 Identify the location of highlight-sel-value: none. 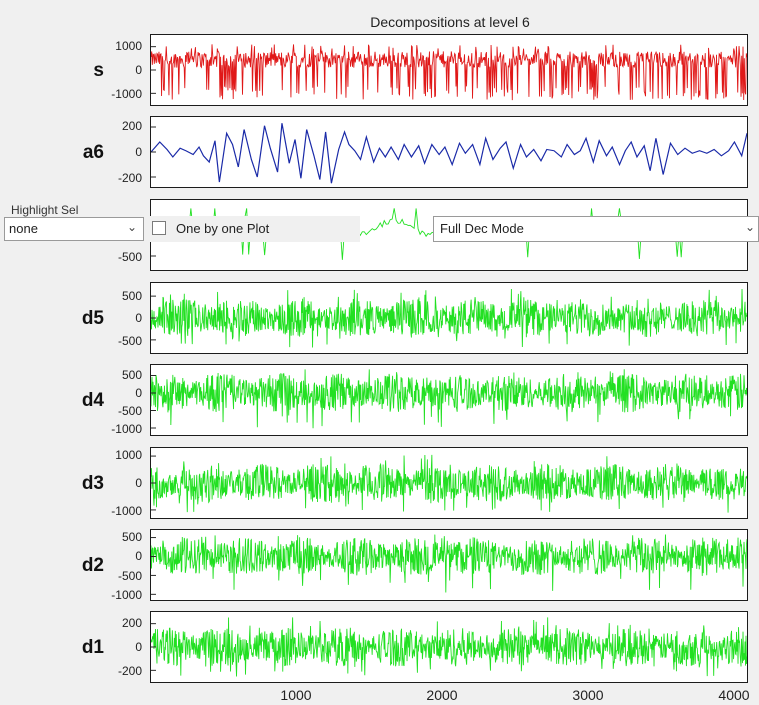
(23, 228).